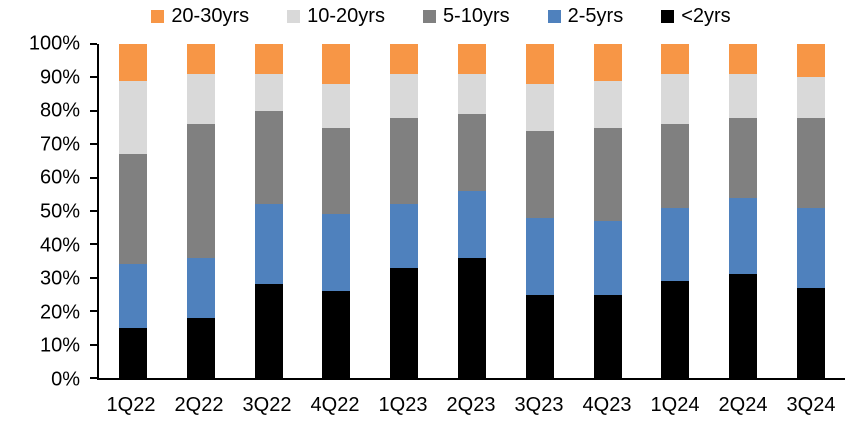 Image resolution: width=852 pixels, height=431 pixels. Describe the element at coordinates (59, 177) in the screenshot. I see `y-axis-tick-label: 60%` at that location.